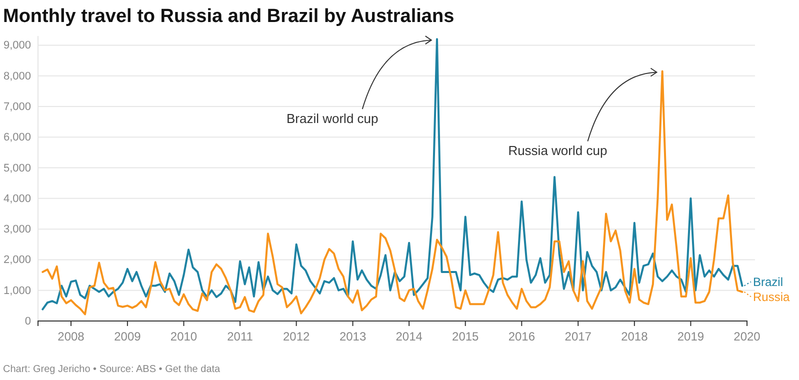 The width and height of the screenshot is (799, 380). I want to click on x-tick-label: 2014, so click(409, 337).